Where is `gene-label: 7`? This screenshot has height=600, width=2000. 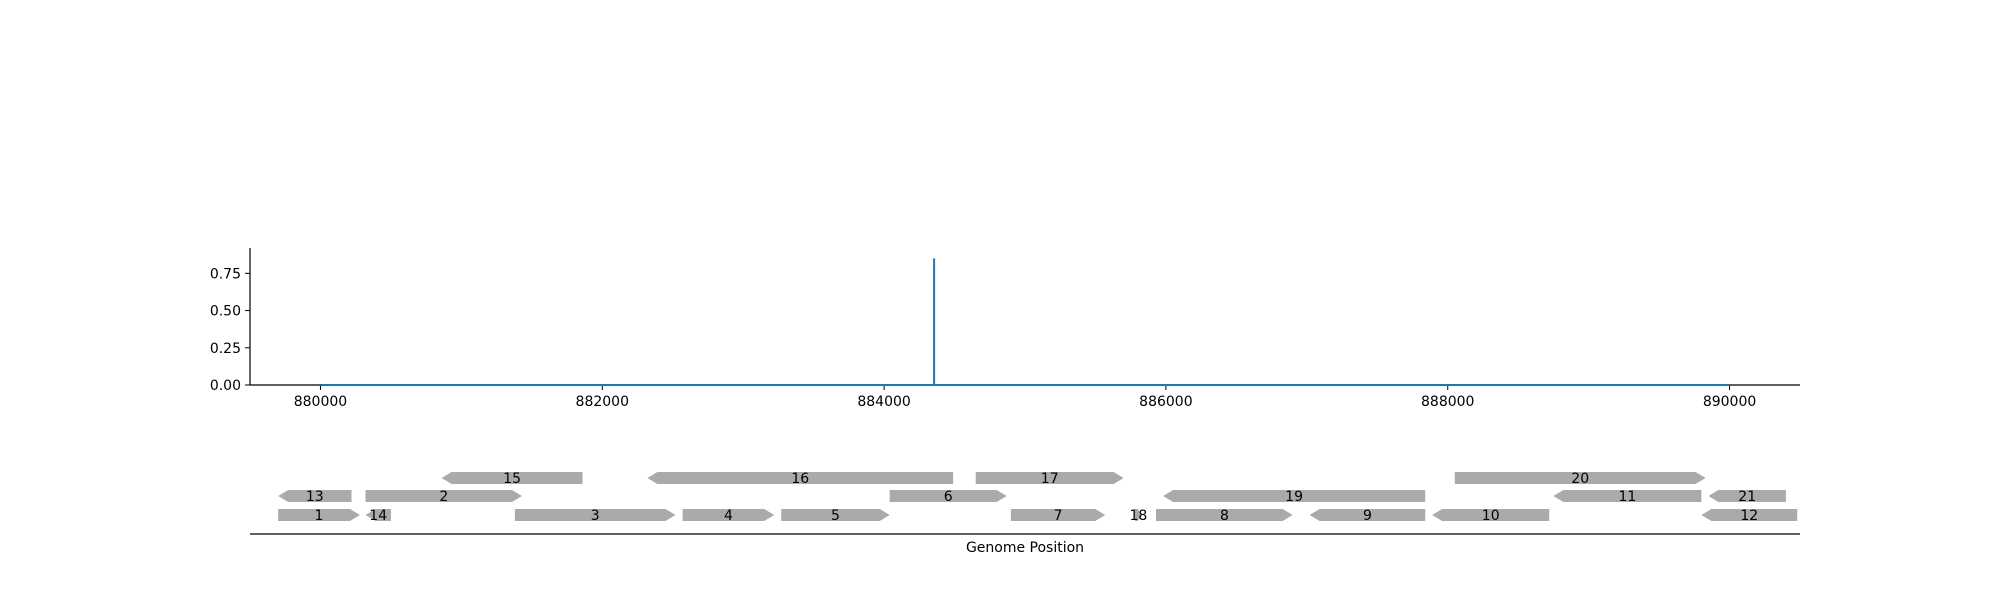
gene-label: 7 is located at coordinates (1058, 516).